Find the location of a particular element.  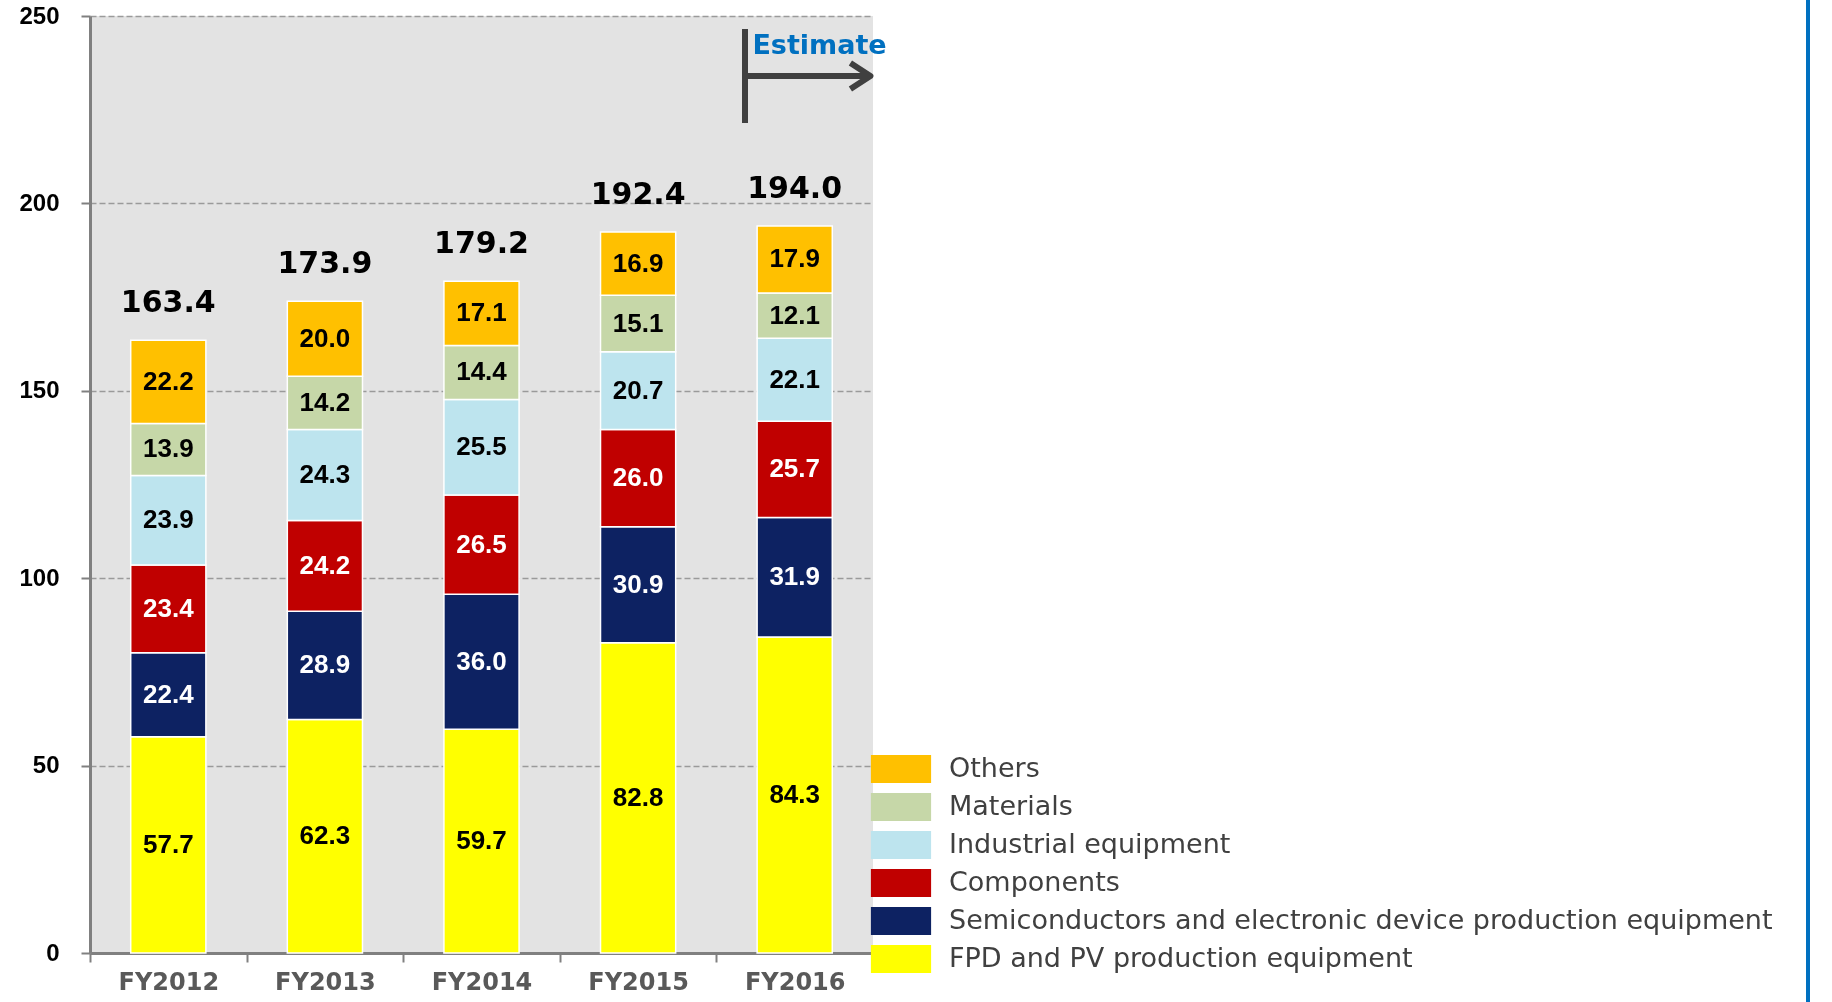

data-label: 13.9 is located at coordinates (168, 448).